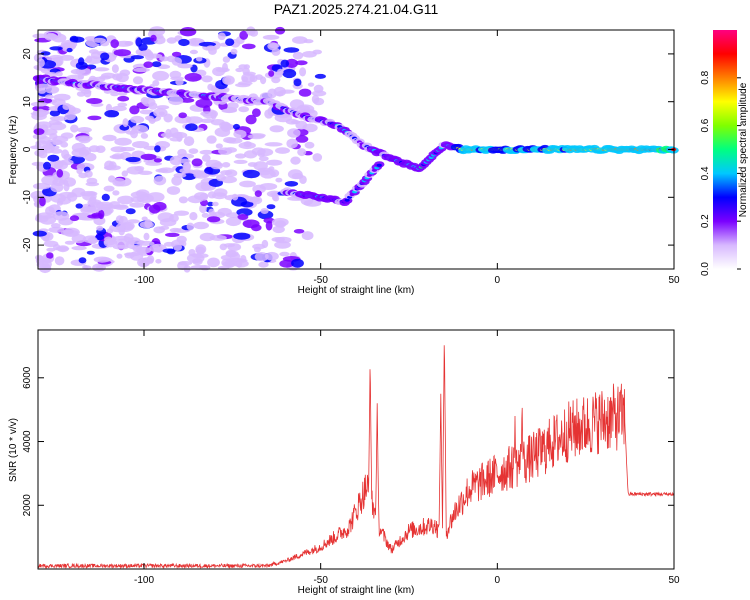 This screenshot has width=750, height=600. What do you see at coordinates (347, 200) in the screenshot?
I see `spectrogram-ridge-core` at bounding box center [347, 200].